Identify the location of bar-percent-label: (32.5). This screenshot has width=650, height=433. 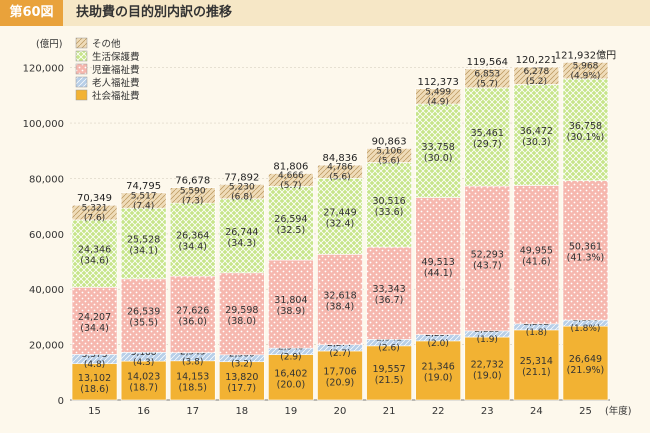
(291, 230).